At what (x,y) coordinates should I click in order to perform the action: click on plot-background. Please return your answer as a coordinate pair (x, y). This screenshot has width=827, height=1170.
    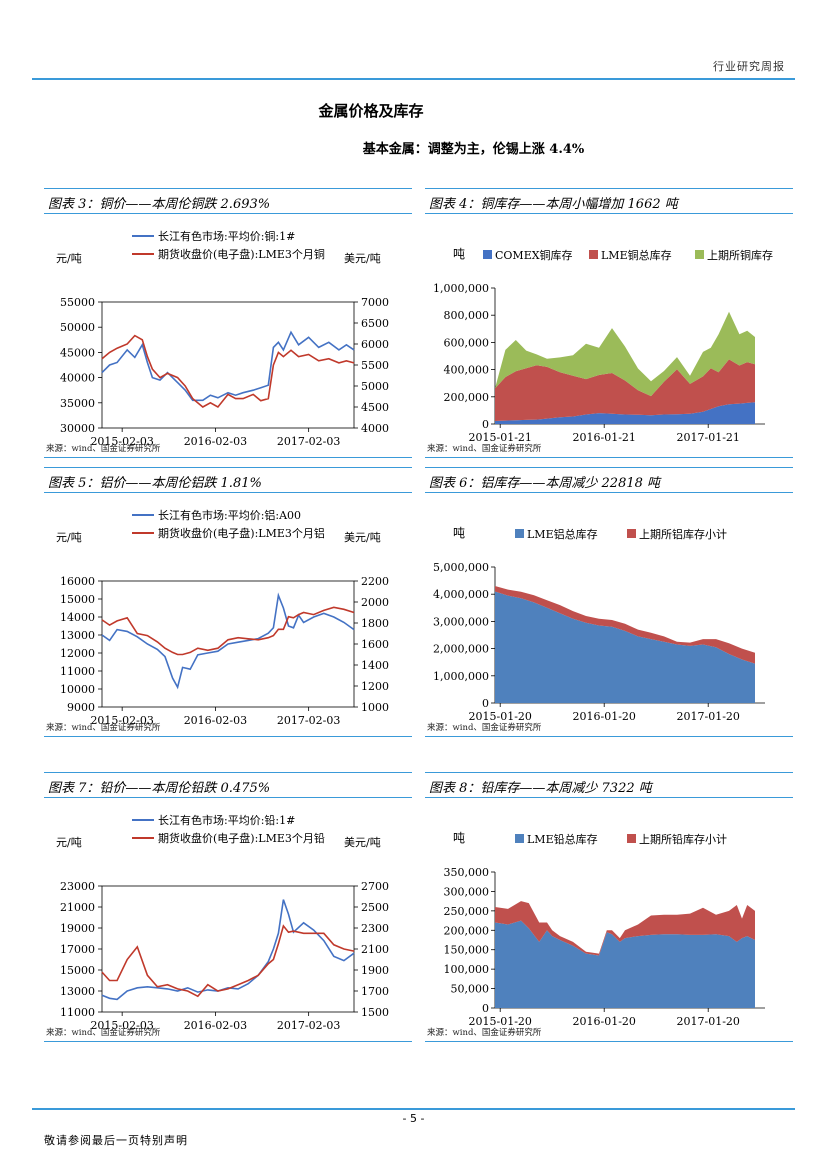
    Looking at the image, I should click on (228, 916).